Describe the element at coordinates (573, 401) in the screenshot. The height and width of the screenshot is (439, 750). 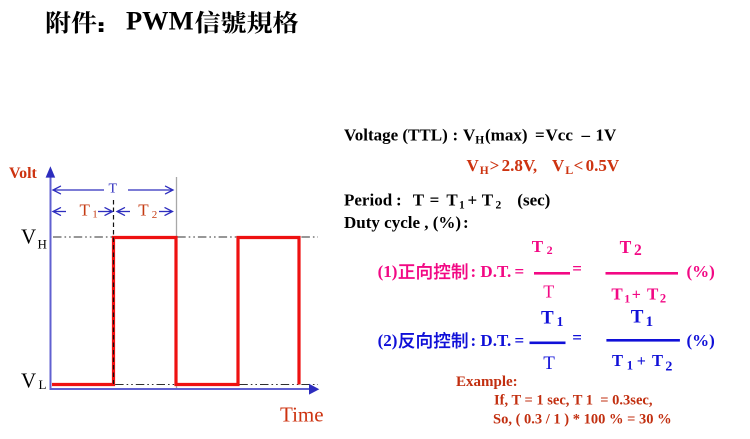
I see `svg-text: If, T = 1 sec, T 1 = 0.3sec,` at that location.